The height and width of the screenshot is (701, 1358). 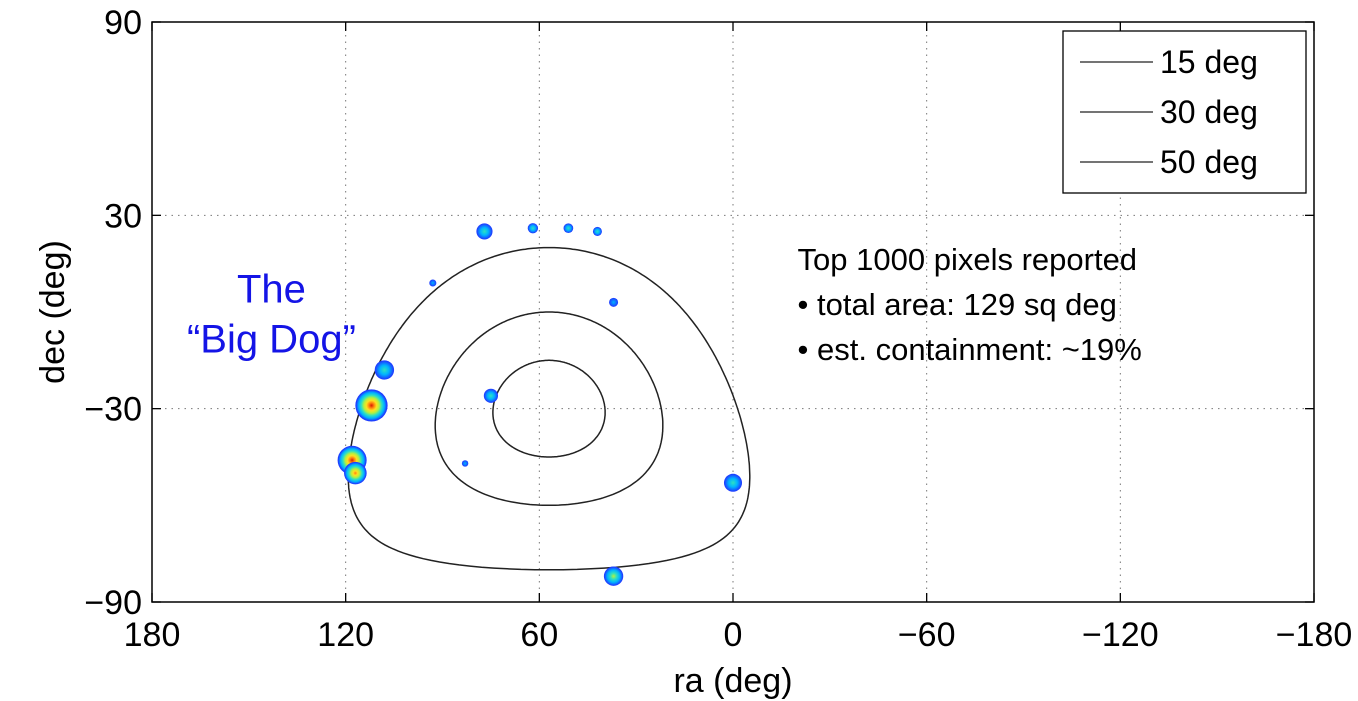 I want to click on contour-lines, so click(x=549, y=408).